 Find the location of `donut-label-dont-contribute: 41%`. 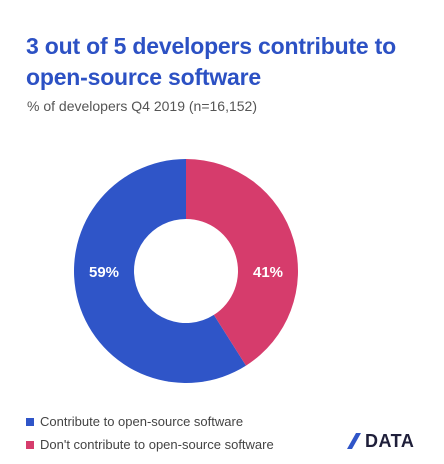

donut-label-dont-contribute: 41% is located at coordinates (268, 272).